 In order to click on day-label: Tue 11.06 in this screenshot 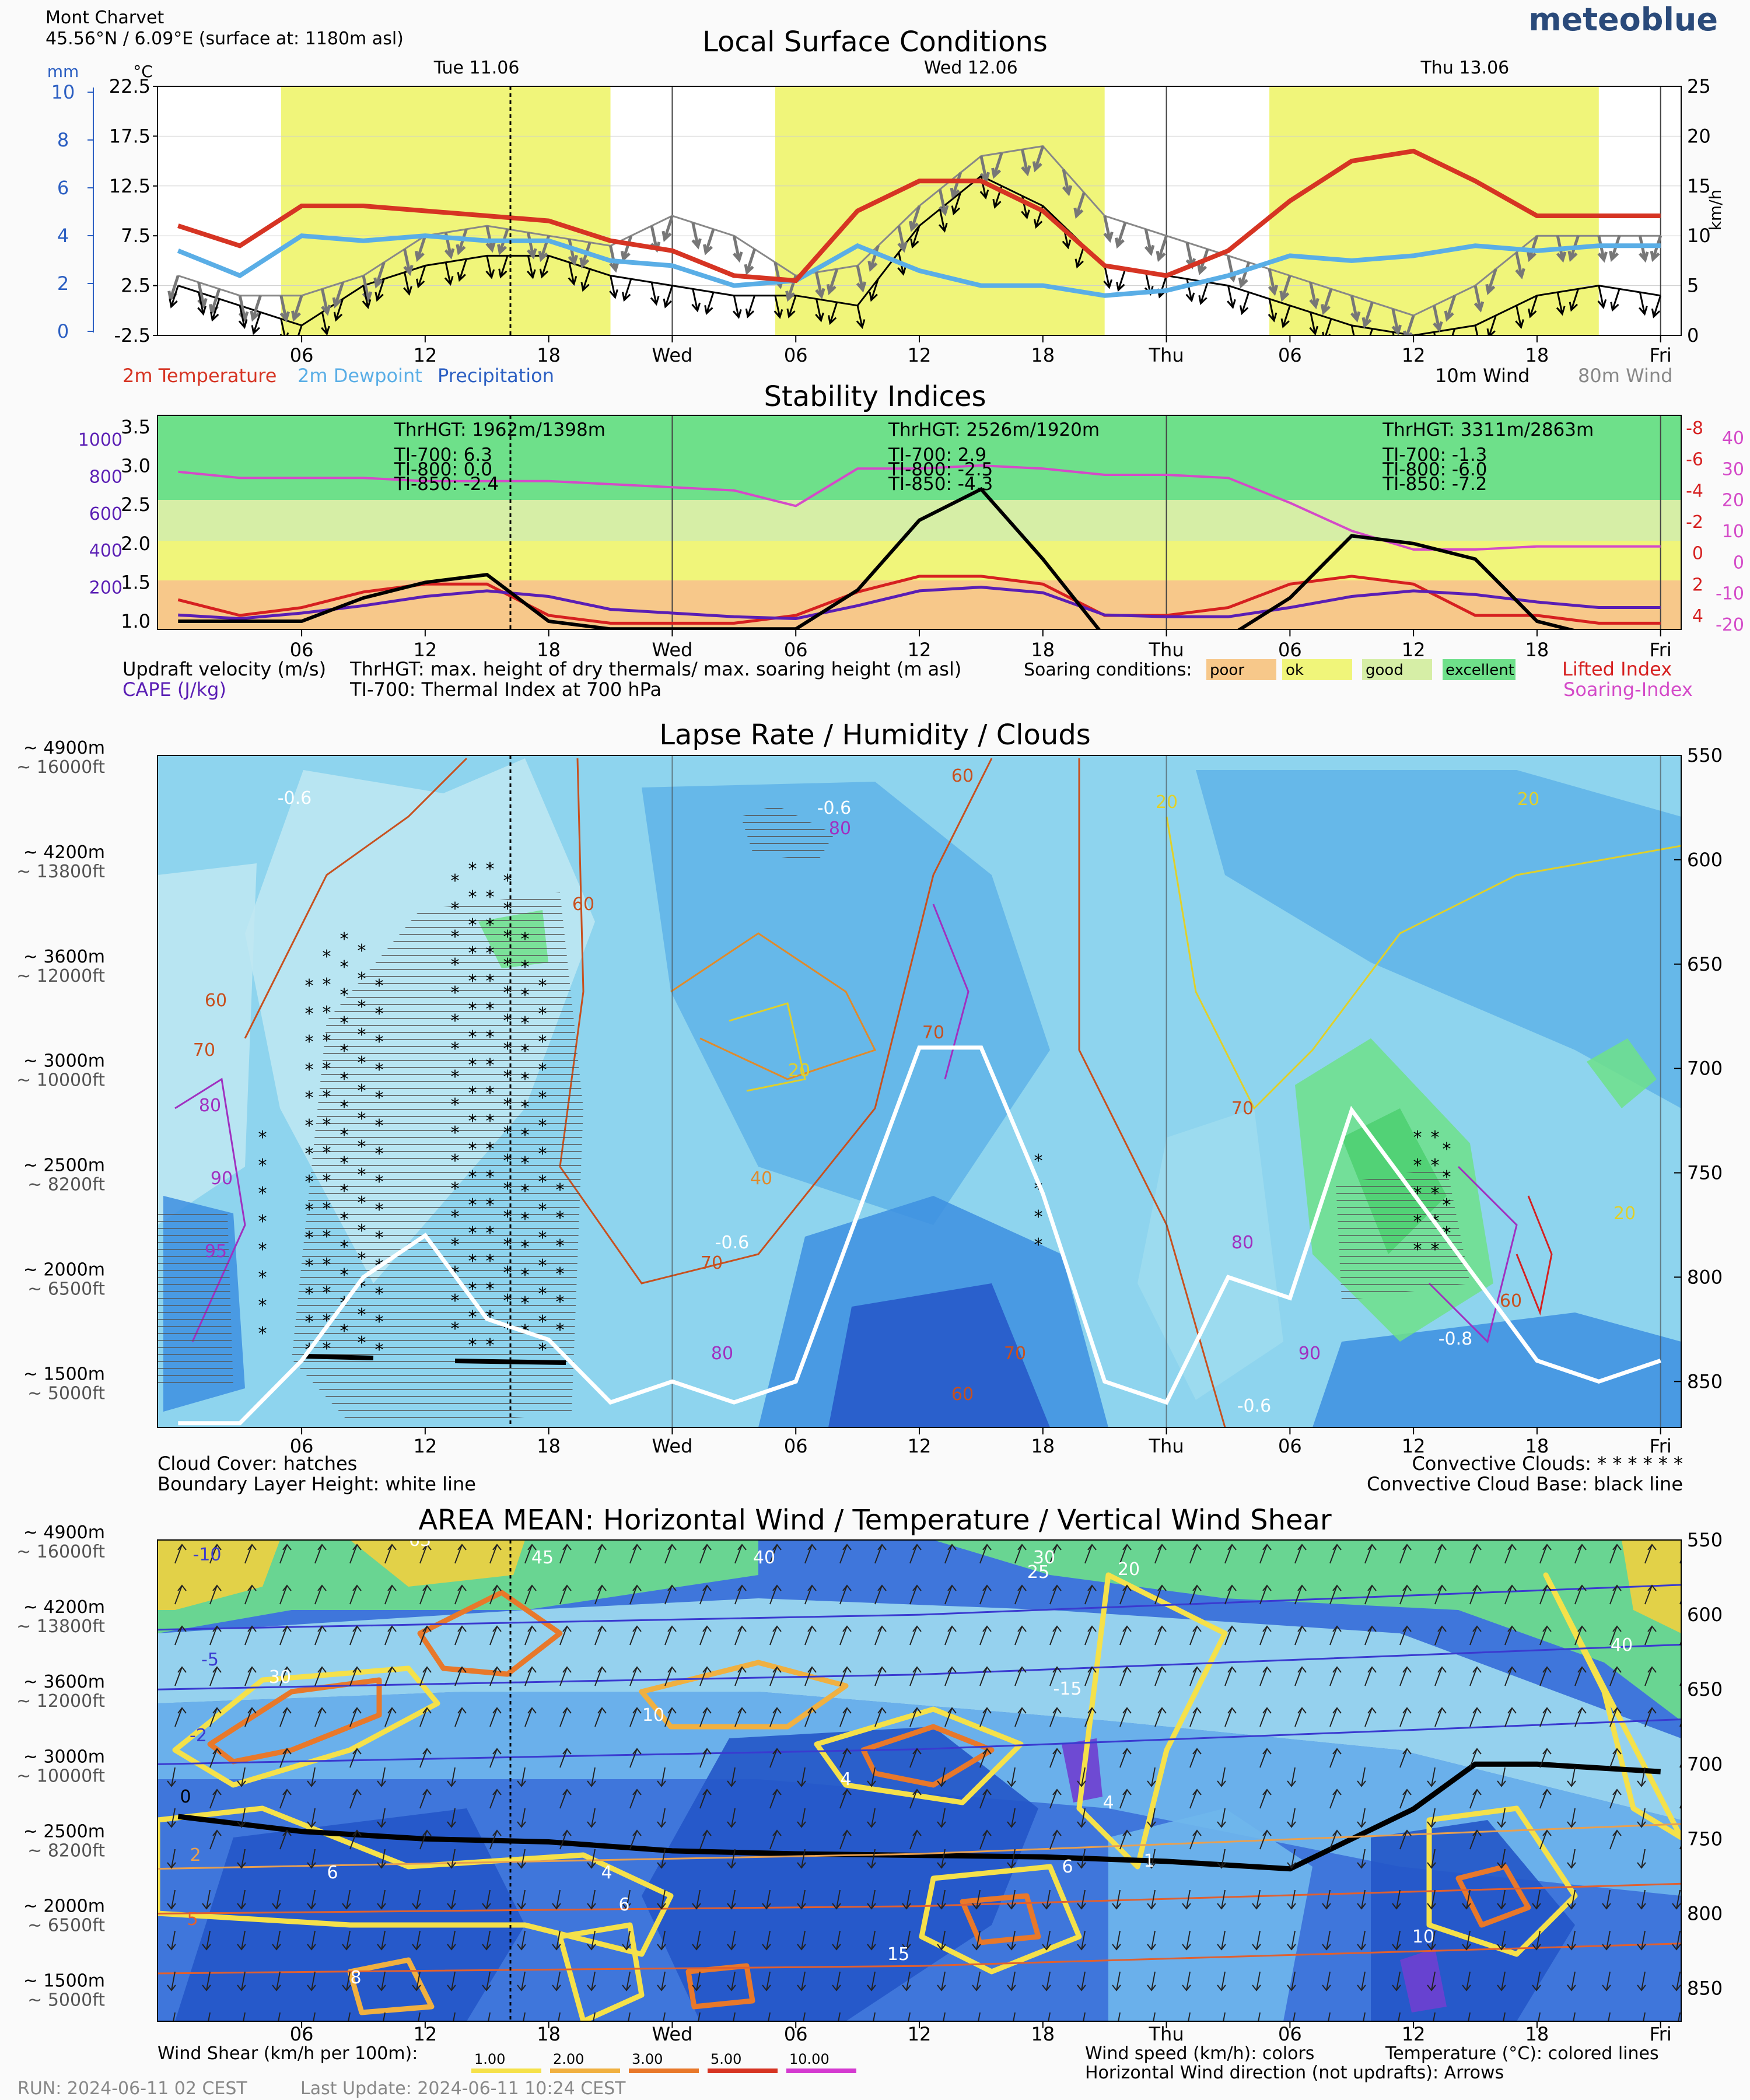, I will do `click(476, 68)`.